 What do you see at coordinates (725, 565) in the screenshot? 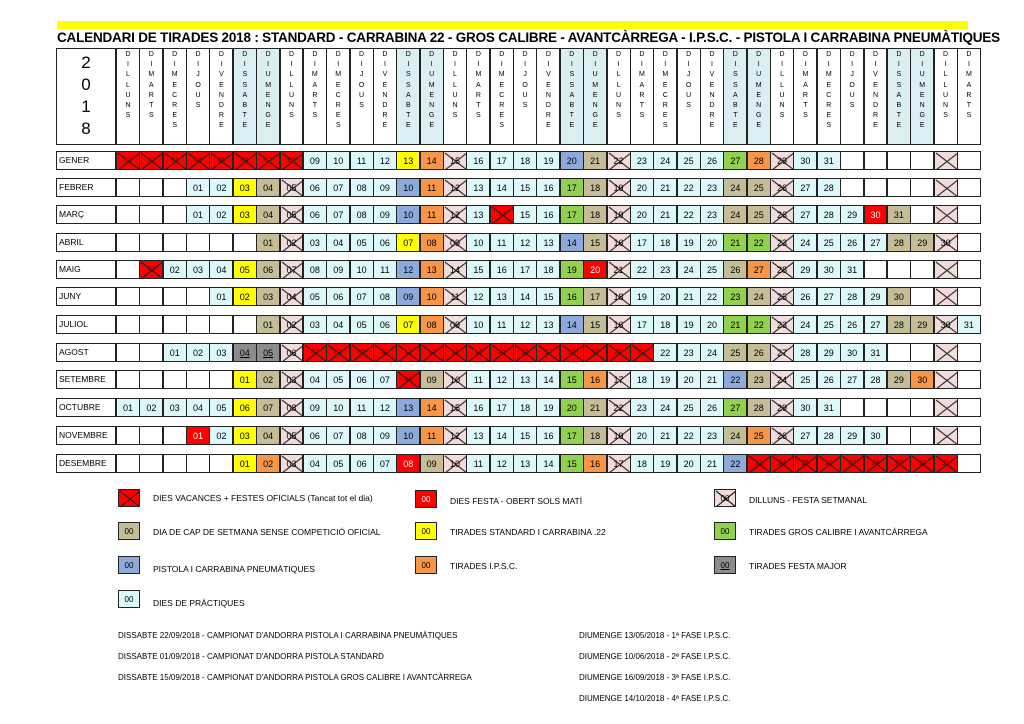
I see `legend-code: 00` at bounding box center [725, 565].